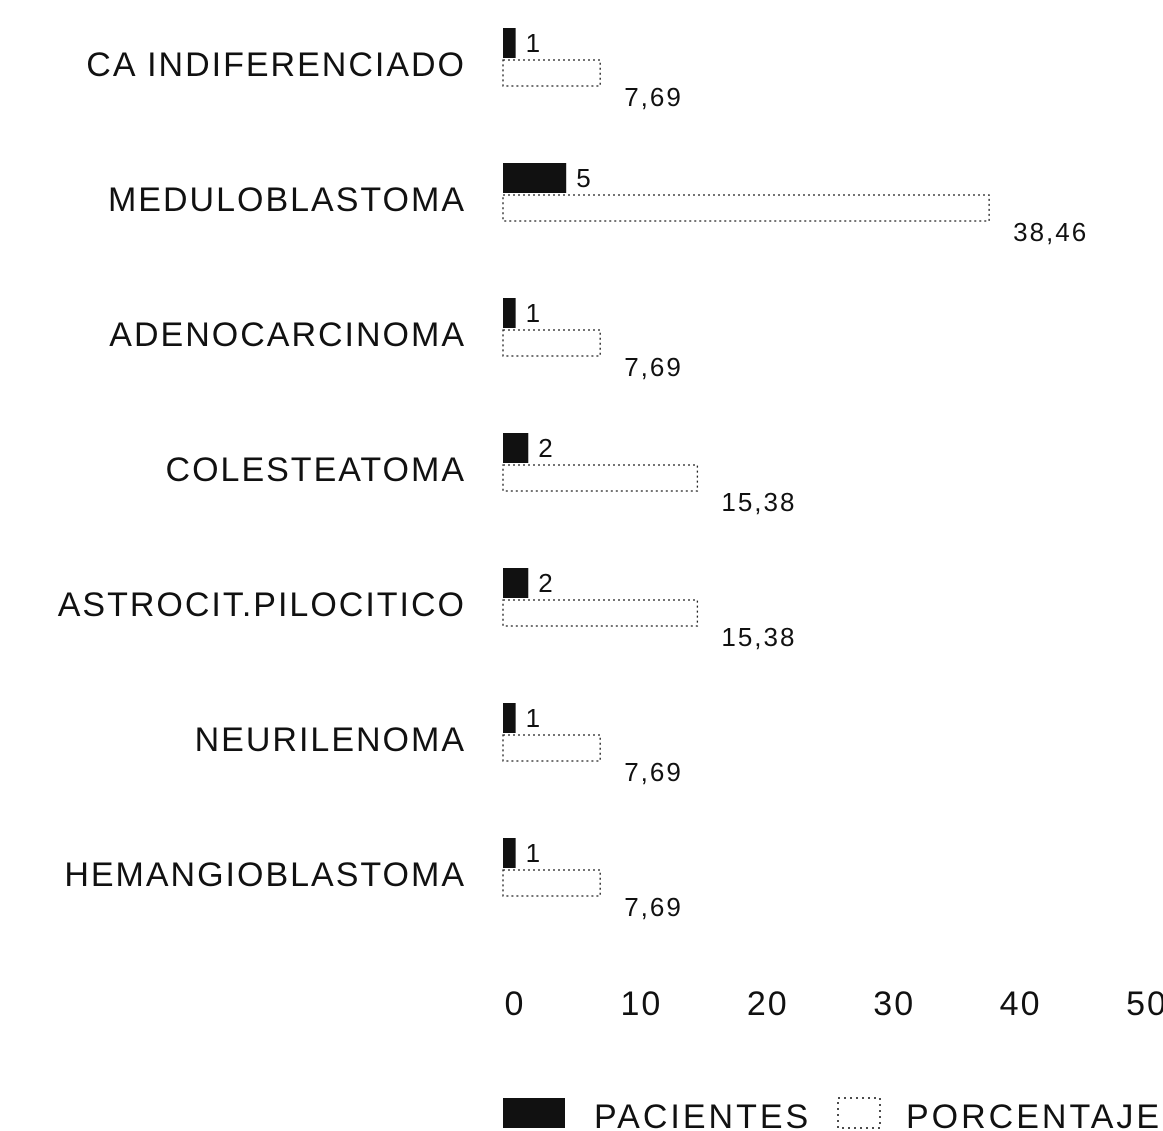  I want to click on value-label-porcentaje-colesteatoma: 15,38, so click(758, 502).